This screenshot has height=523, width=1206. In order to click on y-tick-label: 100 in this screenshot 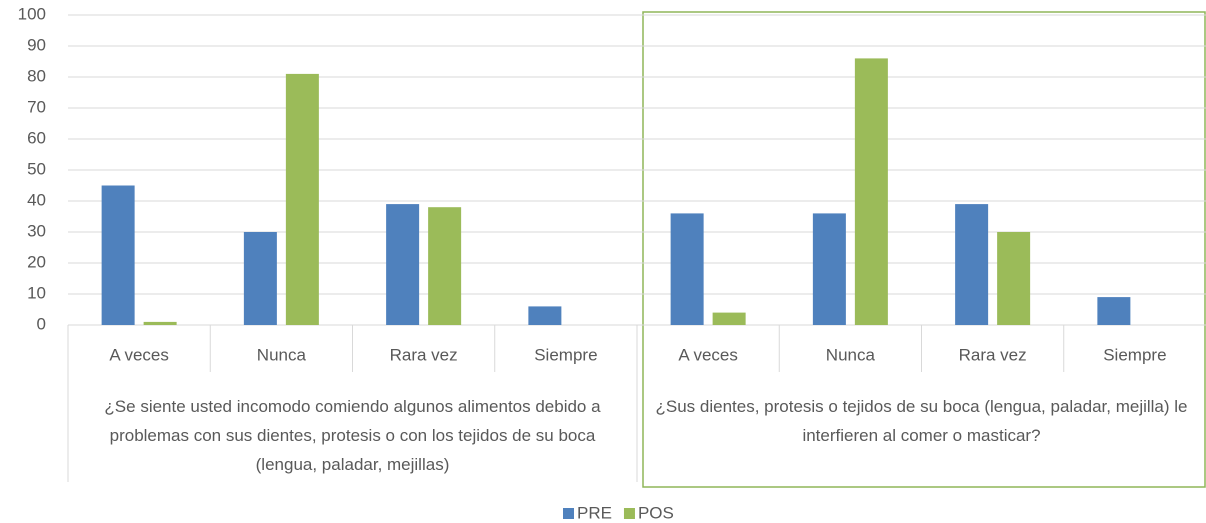, I will do `click(32, 13)`.